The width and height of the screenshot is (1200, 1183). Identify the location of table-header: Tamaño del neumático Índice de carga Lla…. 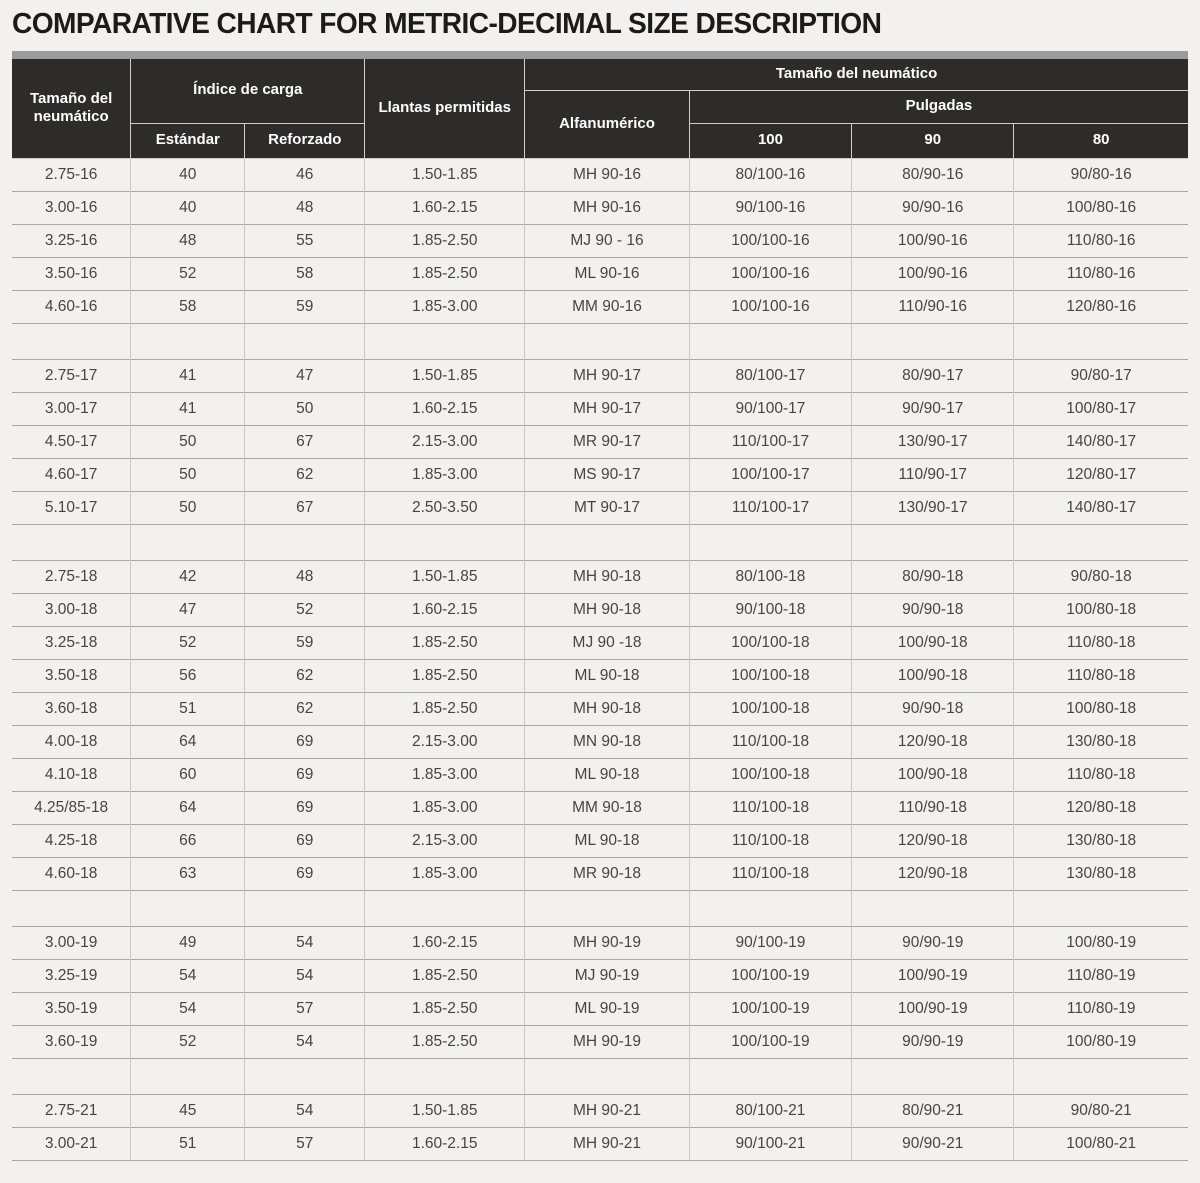
(600, 109).